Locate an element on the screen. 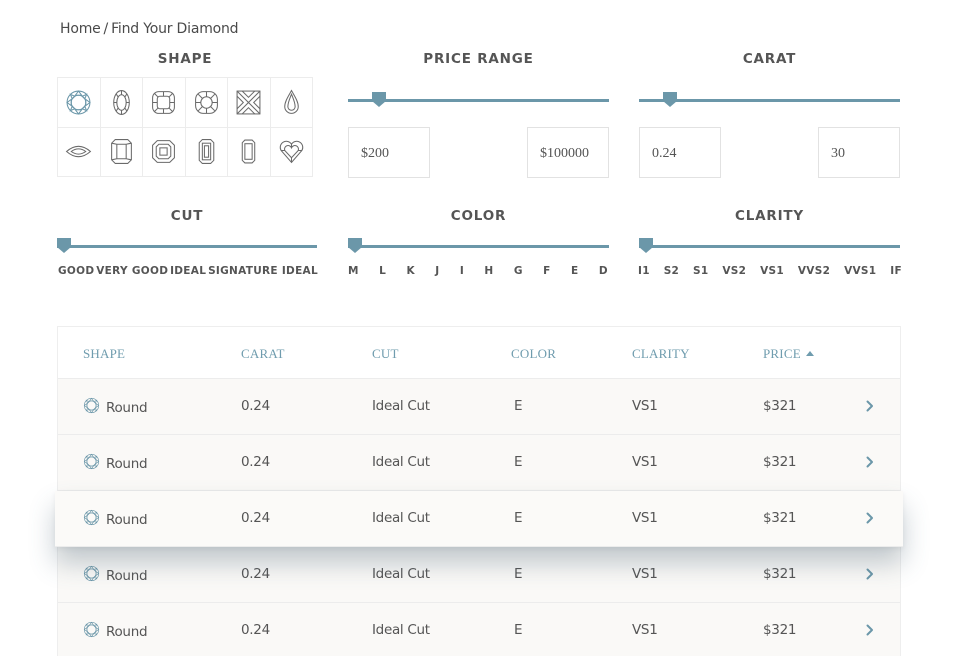 The width and height of the screenshot is (957, 656). color-option: E is located at coordinates (575, 271).